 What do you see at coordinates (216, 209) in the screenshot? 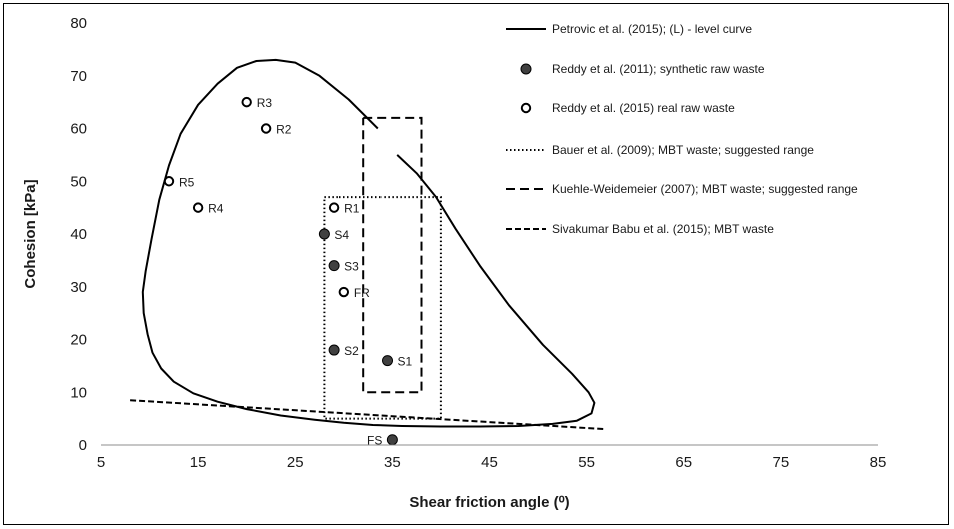
I see `point-label-r4: R4` at bounding box center [216, 209].